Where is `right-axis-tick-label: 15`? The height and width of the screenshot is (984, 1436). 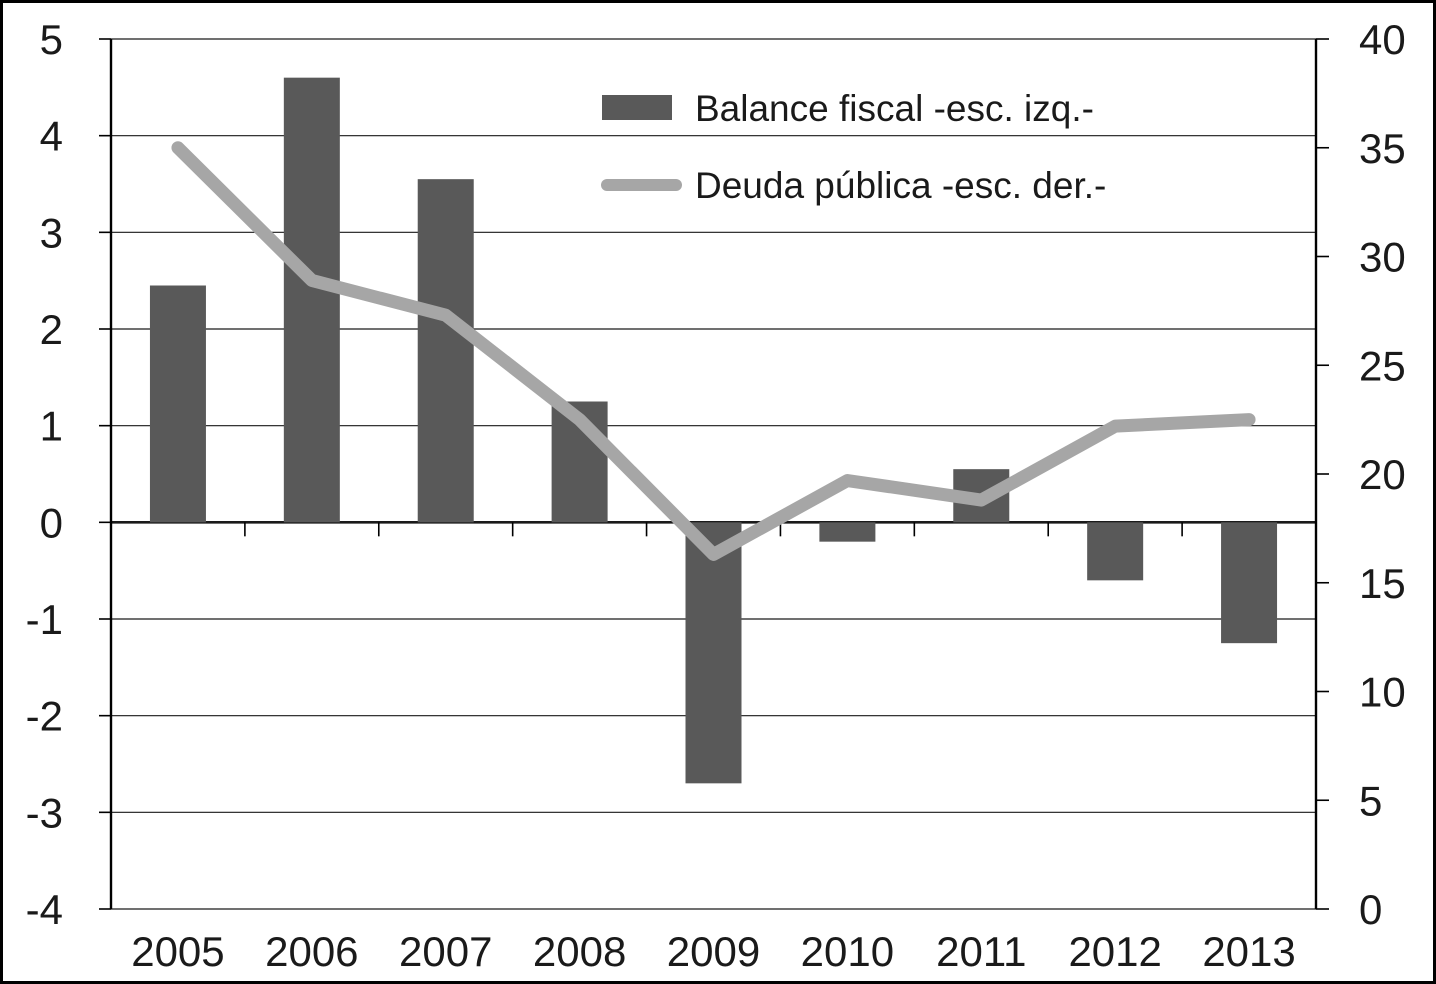
right-axis-tick-label: 15 is located at coordinates (1382, 583).